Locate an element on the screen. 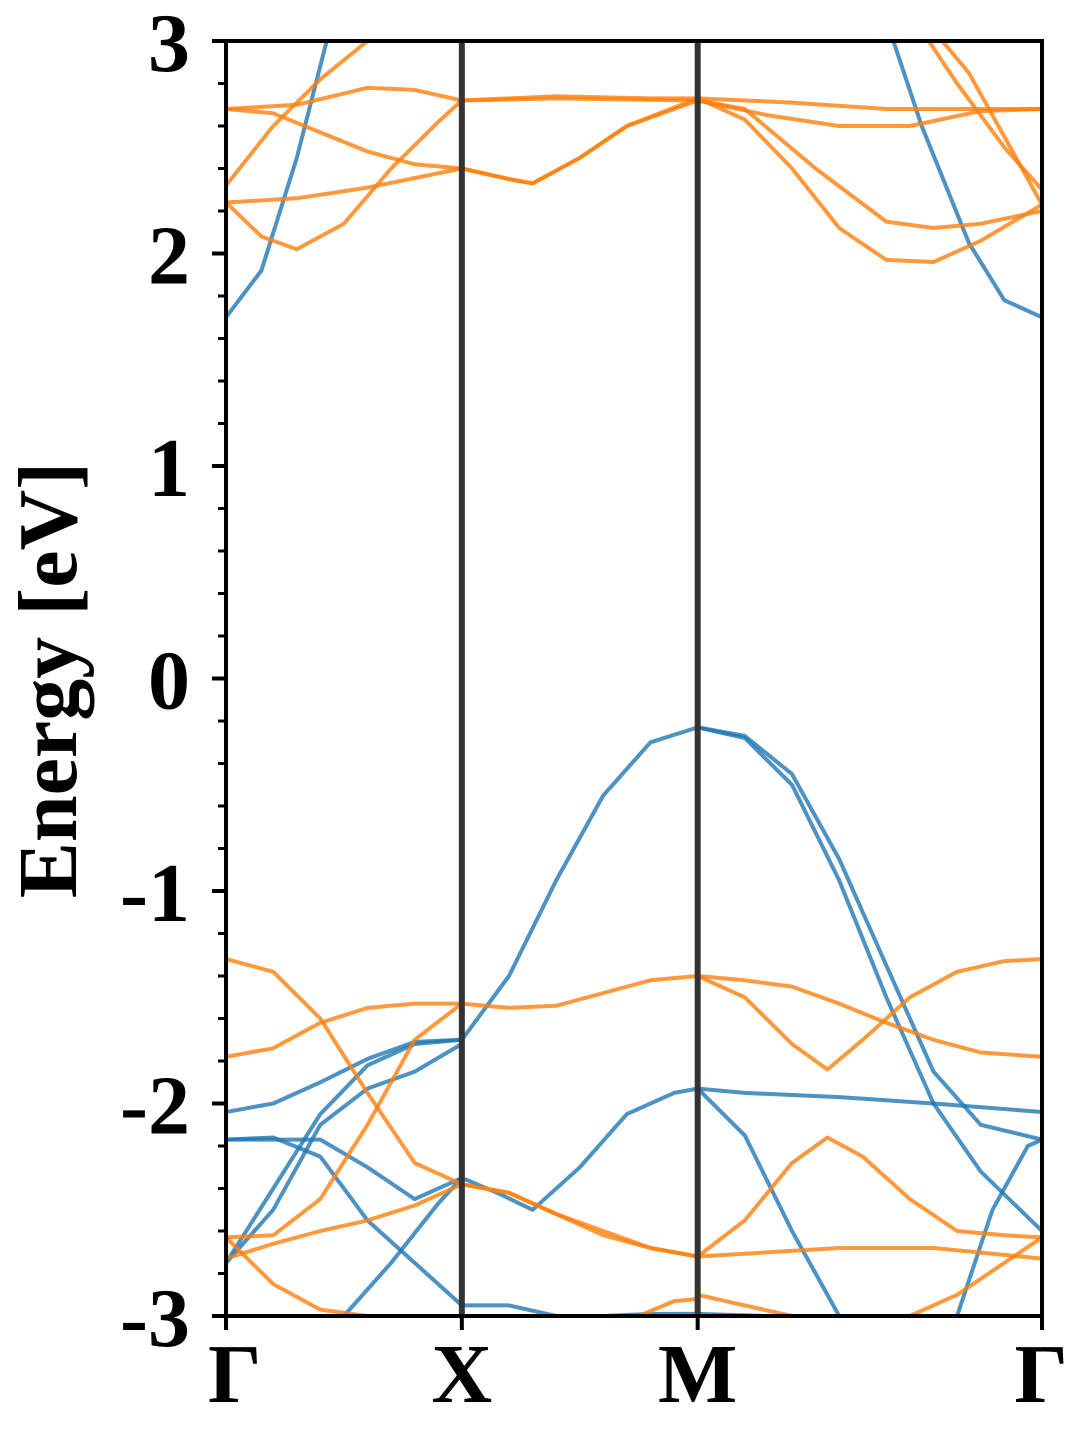 This screenshot has width=1080, height=1440. x-tick-label: M is located at coordinates (697, 1374).